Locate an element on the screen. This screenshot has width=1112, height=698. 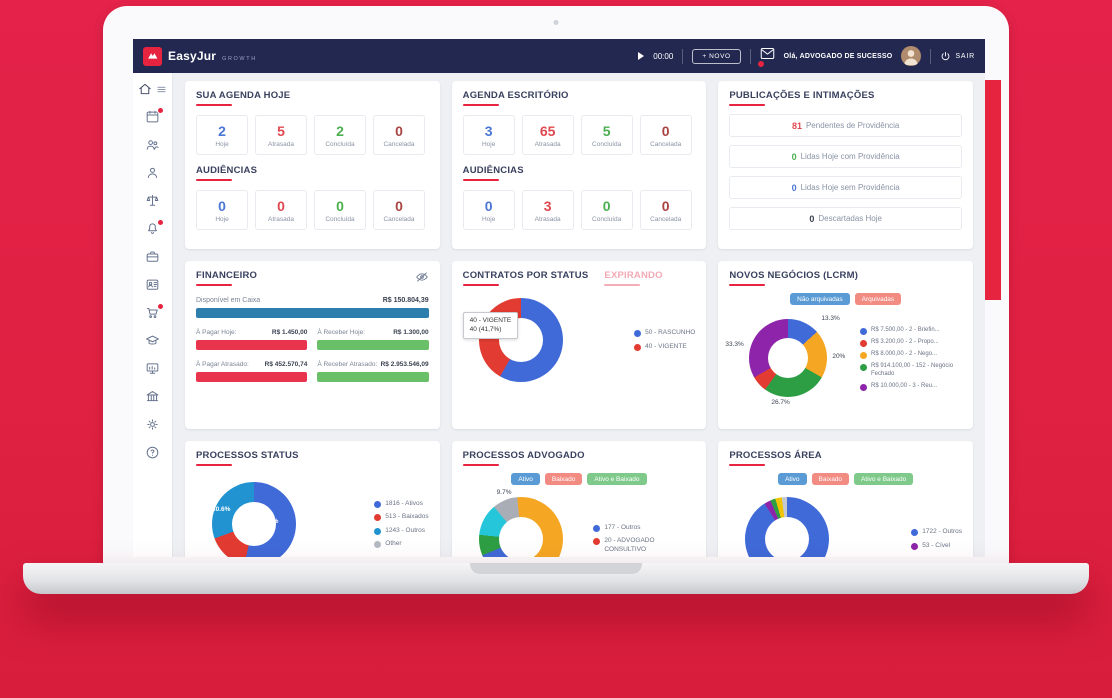
stat-atrasada: 65 Atrasada is located at coordinates (547, 135).